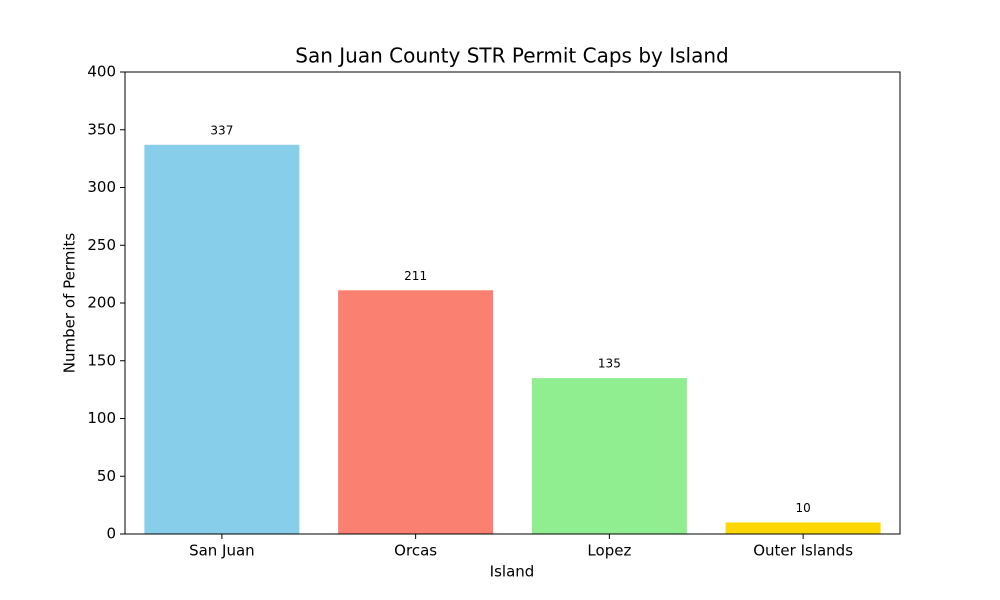  I want to click on y-tick-label: 150, so click(101, 360).